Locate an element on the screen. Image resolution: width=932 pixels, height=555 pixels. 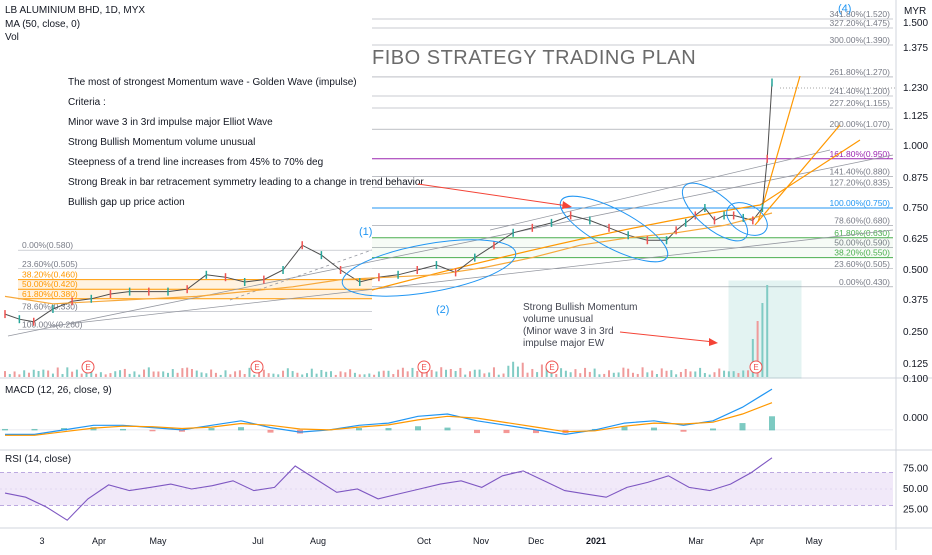
rsi-tick-25.00: 25.00 is located at coordinates (915, 510).